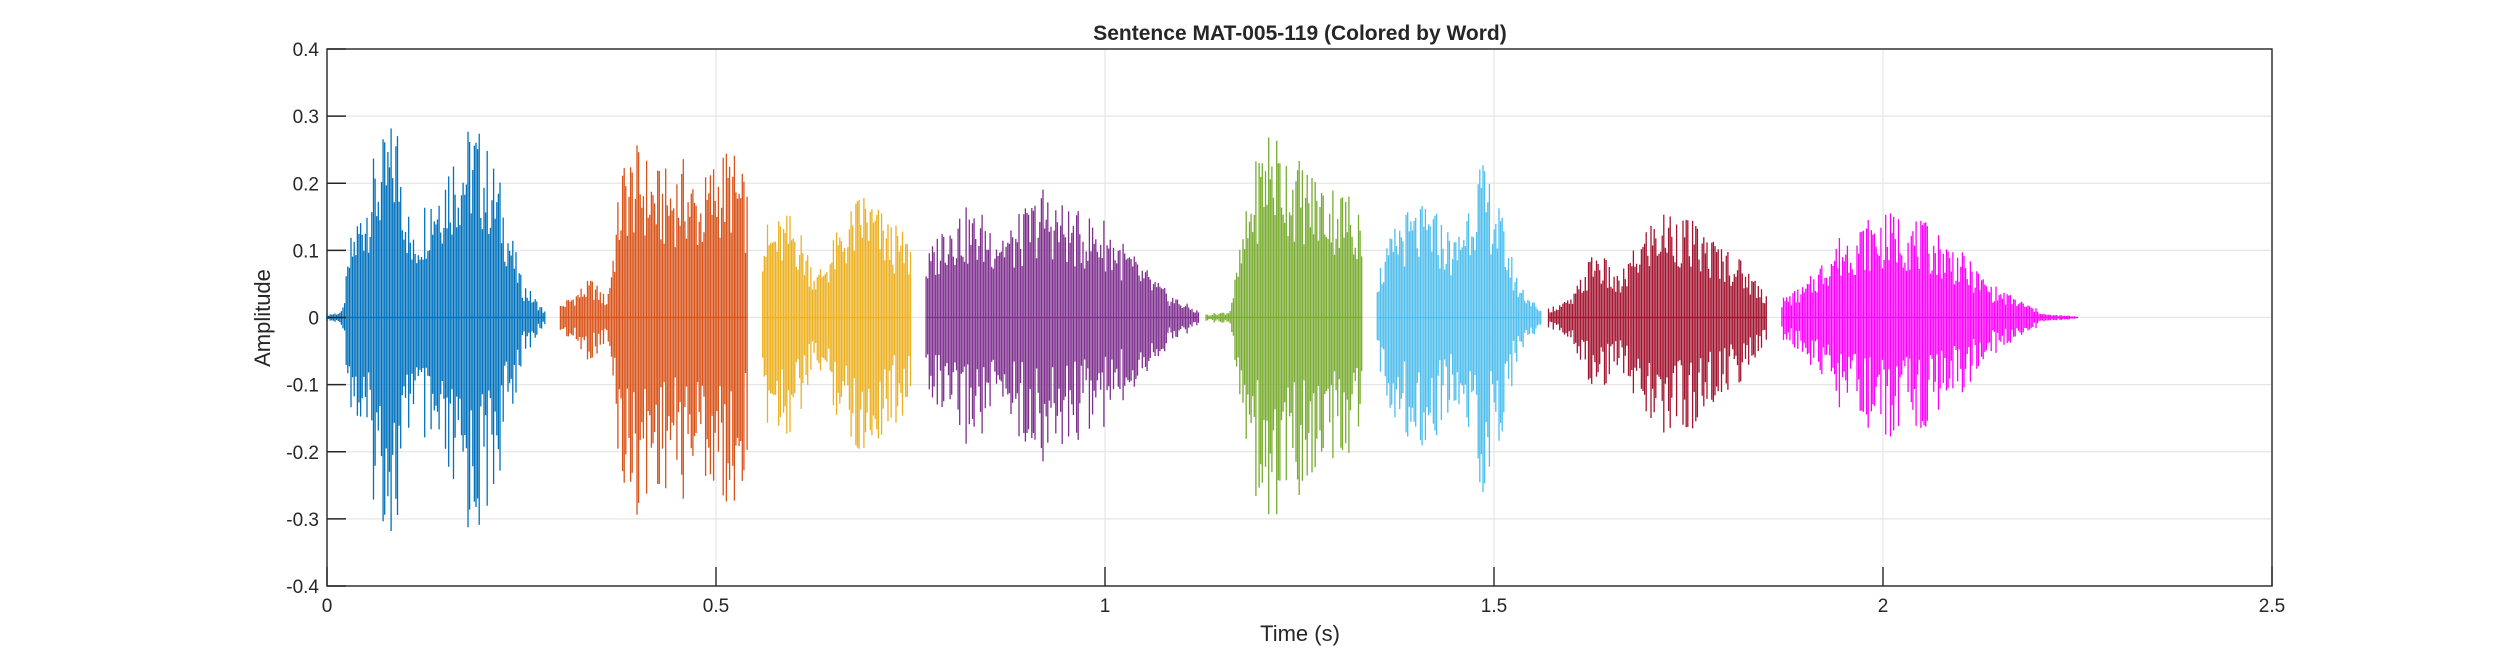 This screenshot has height=657, width=2500. Describe the element at coordinates (1300, 633) in the screenshot. I see `x-axis-label: Time (s)` at that location.